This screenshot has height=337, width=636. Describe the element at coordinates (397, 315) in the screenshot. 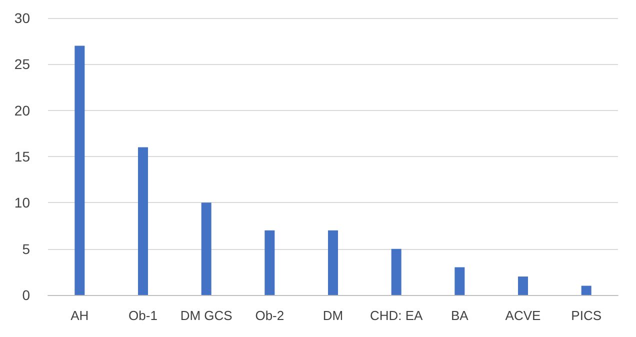

I see `x-tick-label: CHD: EA` at that location.